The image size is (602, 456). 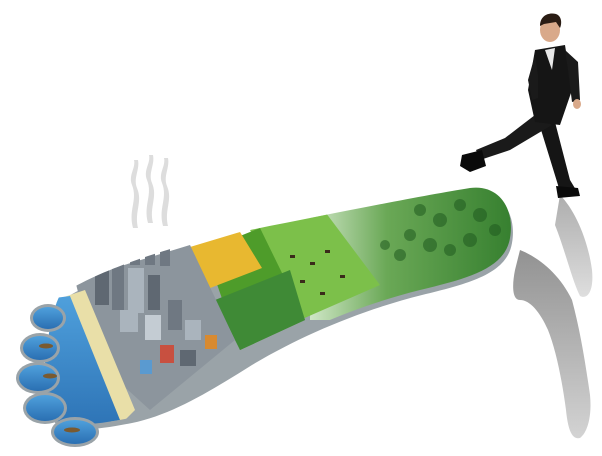 What do you see at coordinates (59, 388) in the screenshot?
I see `boats` at bounding box center [59, 388].